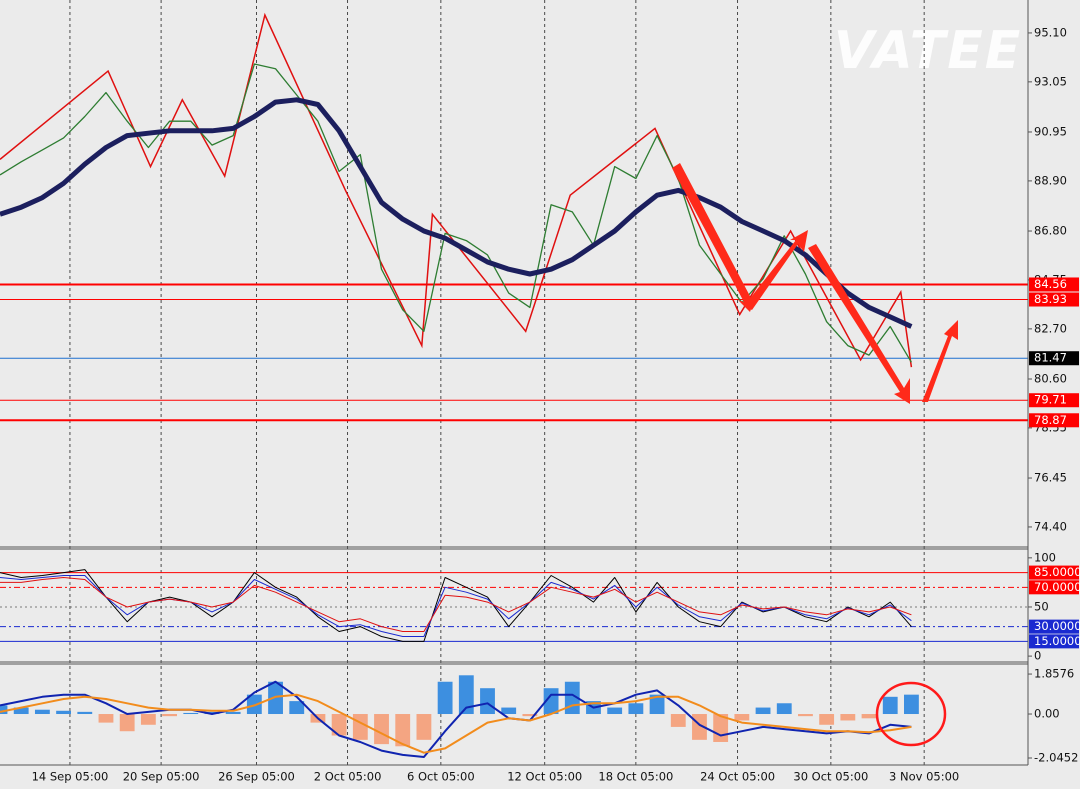  What do you see at coordinates (1057, 626) in the screenshot?
I see `level-label: 30.0000` at bounding box center [1057, 626].